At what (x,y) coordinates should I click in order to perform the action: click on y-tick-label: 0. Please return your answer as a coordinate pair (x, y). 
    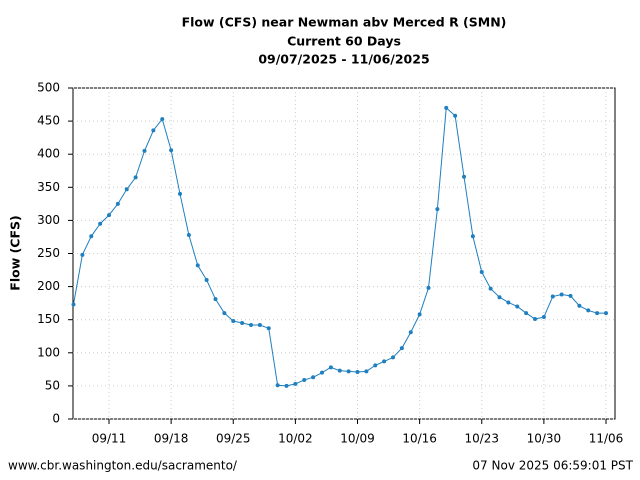
    Looking at the image, I should click on (56, 419).